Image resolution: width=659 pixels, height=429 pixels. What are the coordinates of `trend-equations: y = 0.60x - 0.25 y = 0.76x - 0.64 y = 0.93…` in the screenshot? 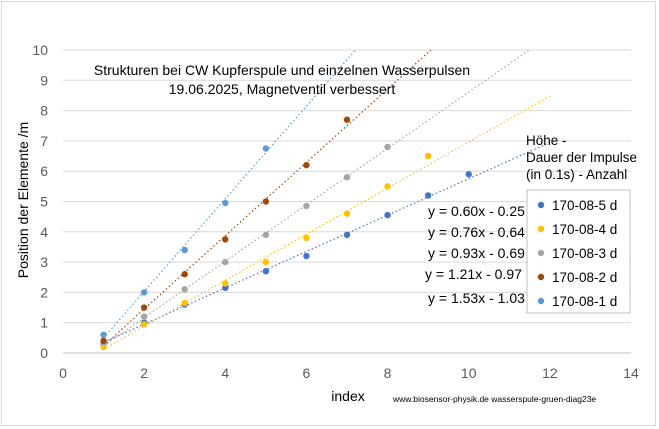 It's located at (475, 254).